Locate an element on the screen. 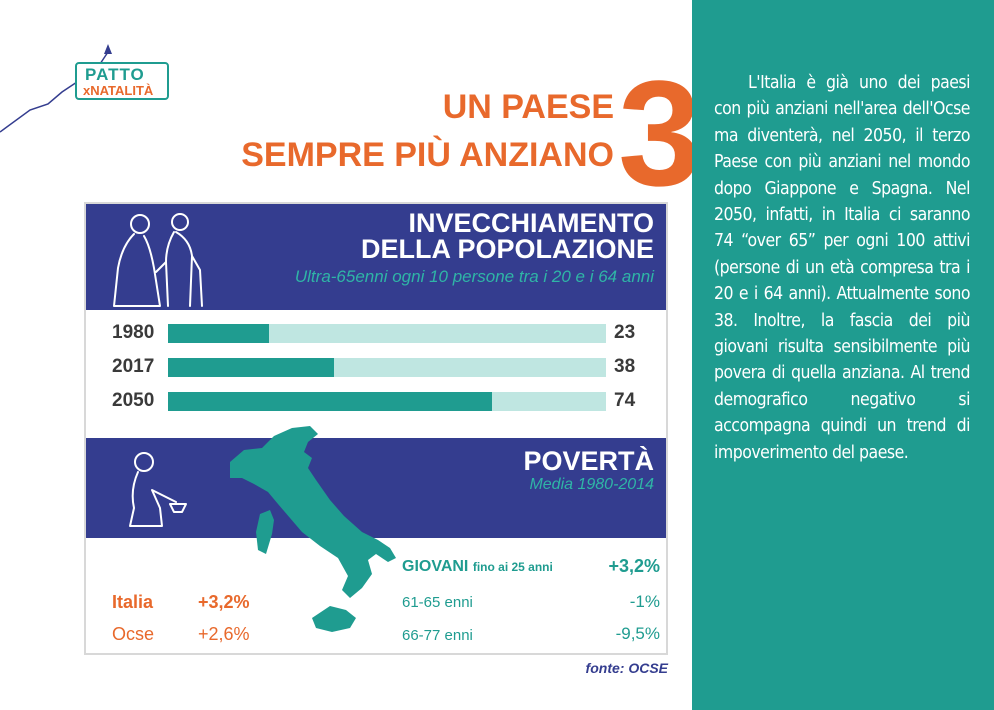 This screenshot has width=994, height=710. italia-label: Italia is located at coordinates (133, 602).